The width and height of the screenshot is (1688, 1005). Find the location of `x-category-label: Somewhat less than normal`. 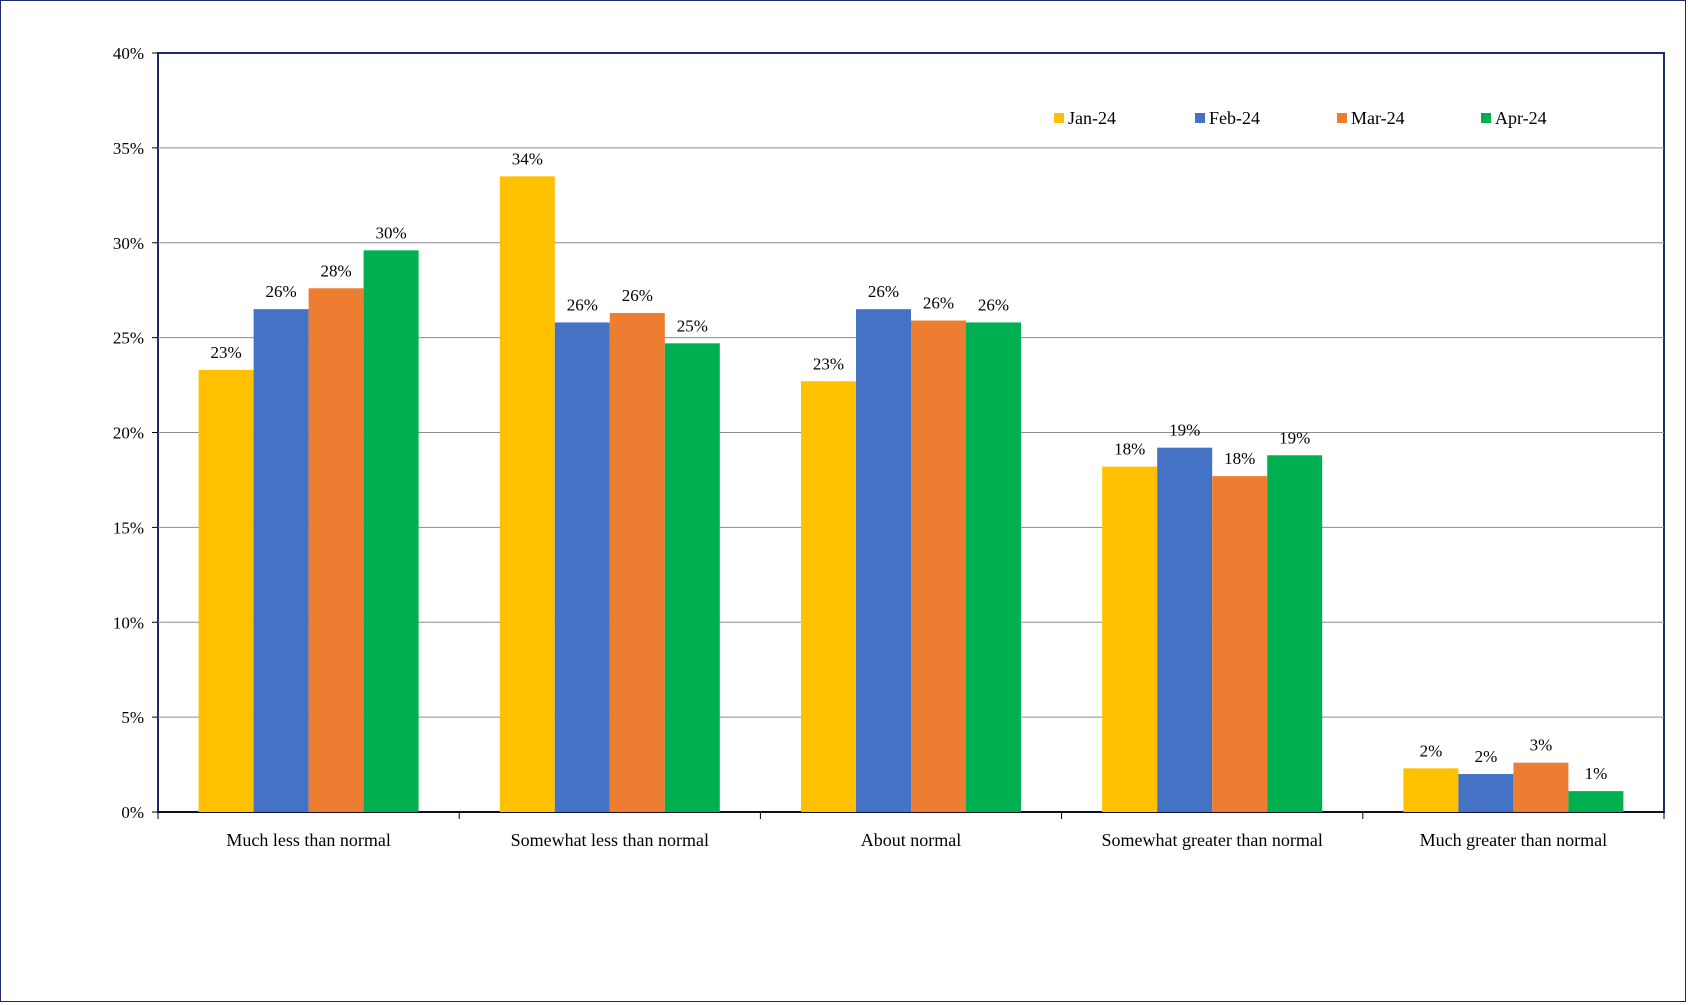

x-category-label: Somewhat less than normal is located at coordinates (610, 840).